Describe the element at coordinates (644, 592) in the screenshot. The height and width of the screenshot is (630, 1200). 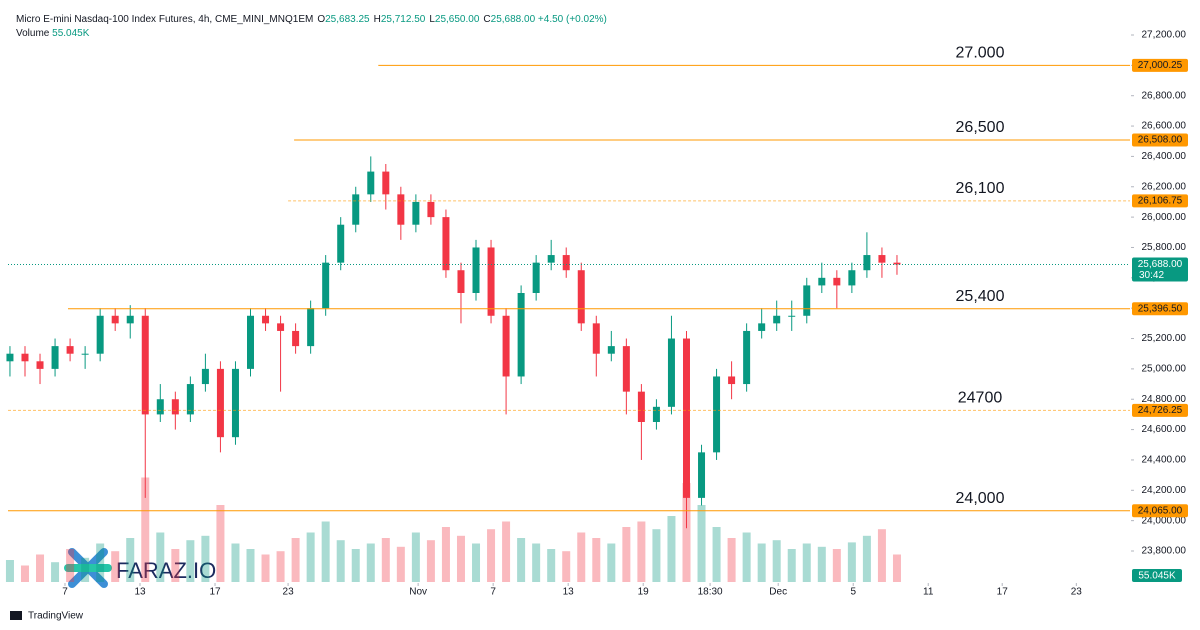
I see `x-tick-label: 19` at that location.